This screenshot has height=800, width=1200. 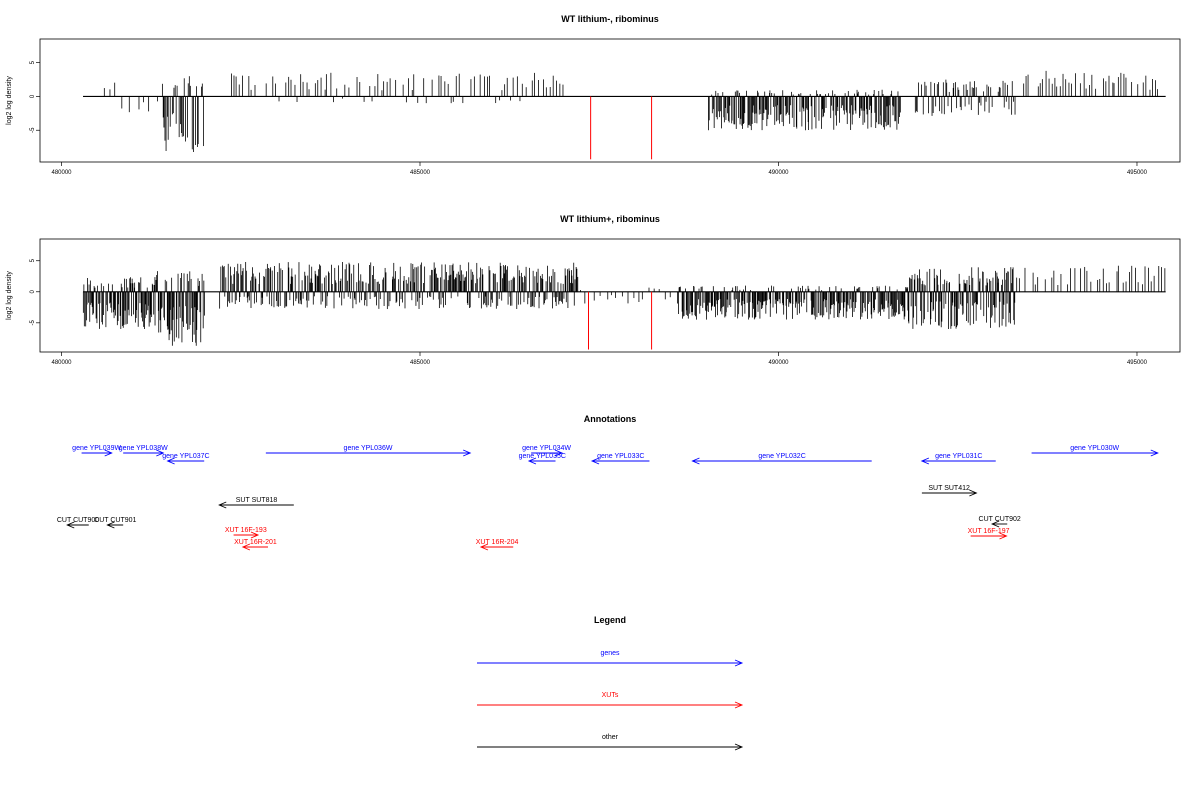 I want to click on annotation-label: SUT SUT818, so click(x=257, y=500).